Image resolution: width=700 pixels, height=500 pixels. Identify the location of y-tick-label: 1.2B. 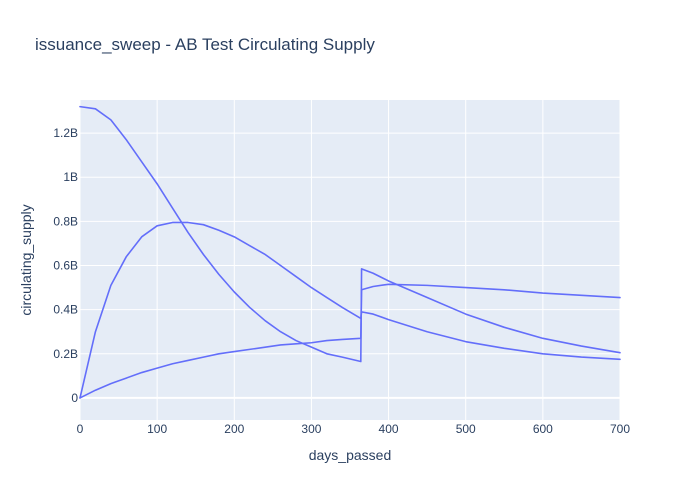
(65, 133).